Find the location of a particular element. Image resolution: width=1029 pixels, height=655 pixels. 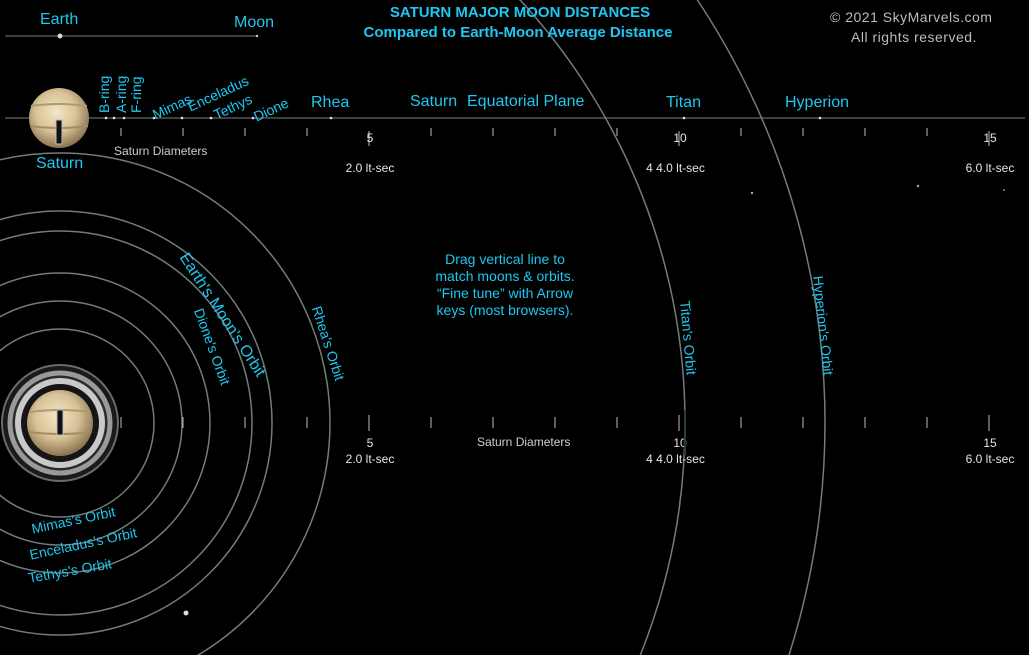

earth-label: Earth is located at coordinates (59, 19).